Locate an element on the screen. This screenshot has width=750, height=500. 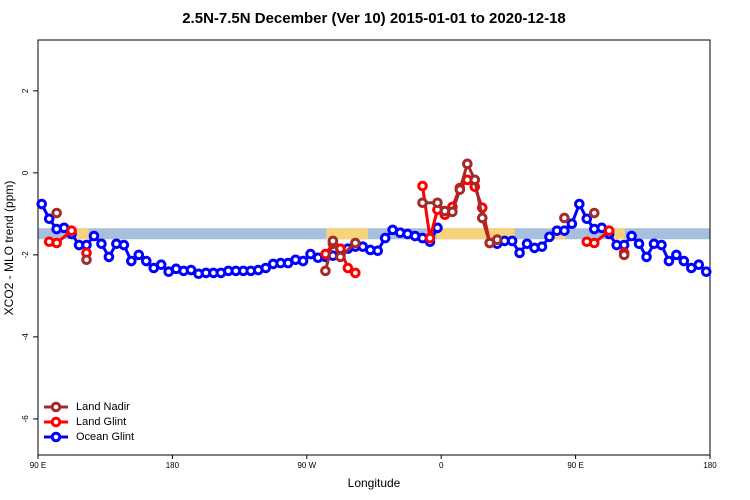
legend-label: Land Glint is located at coordinates (101, 422).